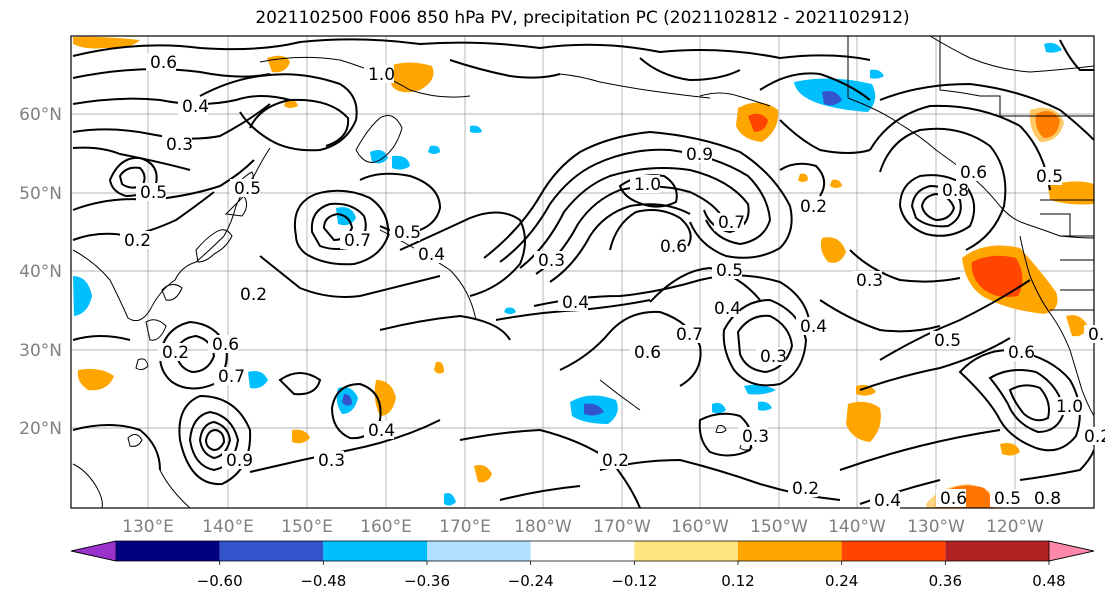 The image size is (1105, 601). What do you see at coordinates (634, 581) in the screenshot?
I see `colorbar-tick-label: −0.12` at bounding box center [634, 581].